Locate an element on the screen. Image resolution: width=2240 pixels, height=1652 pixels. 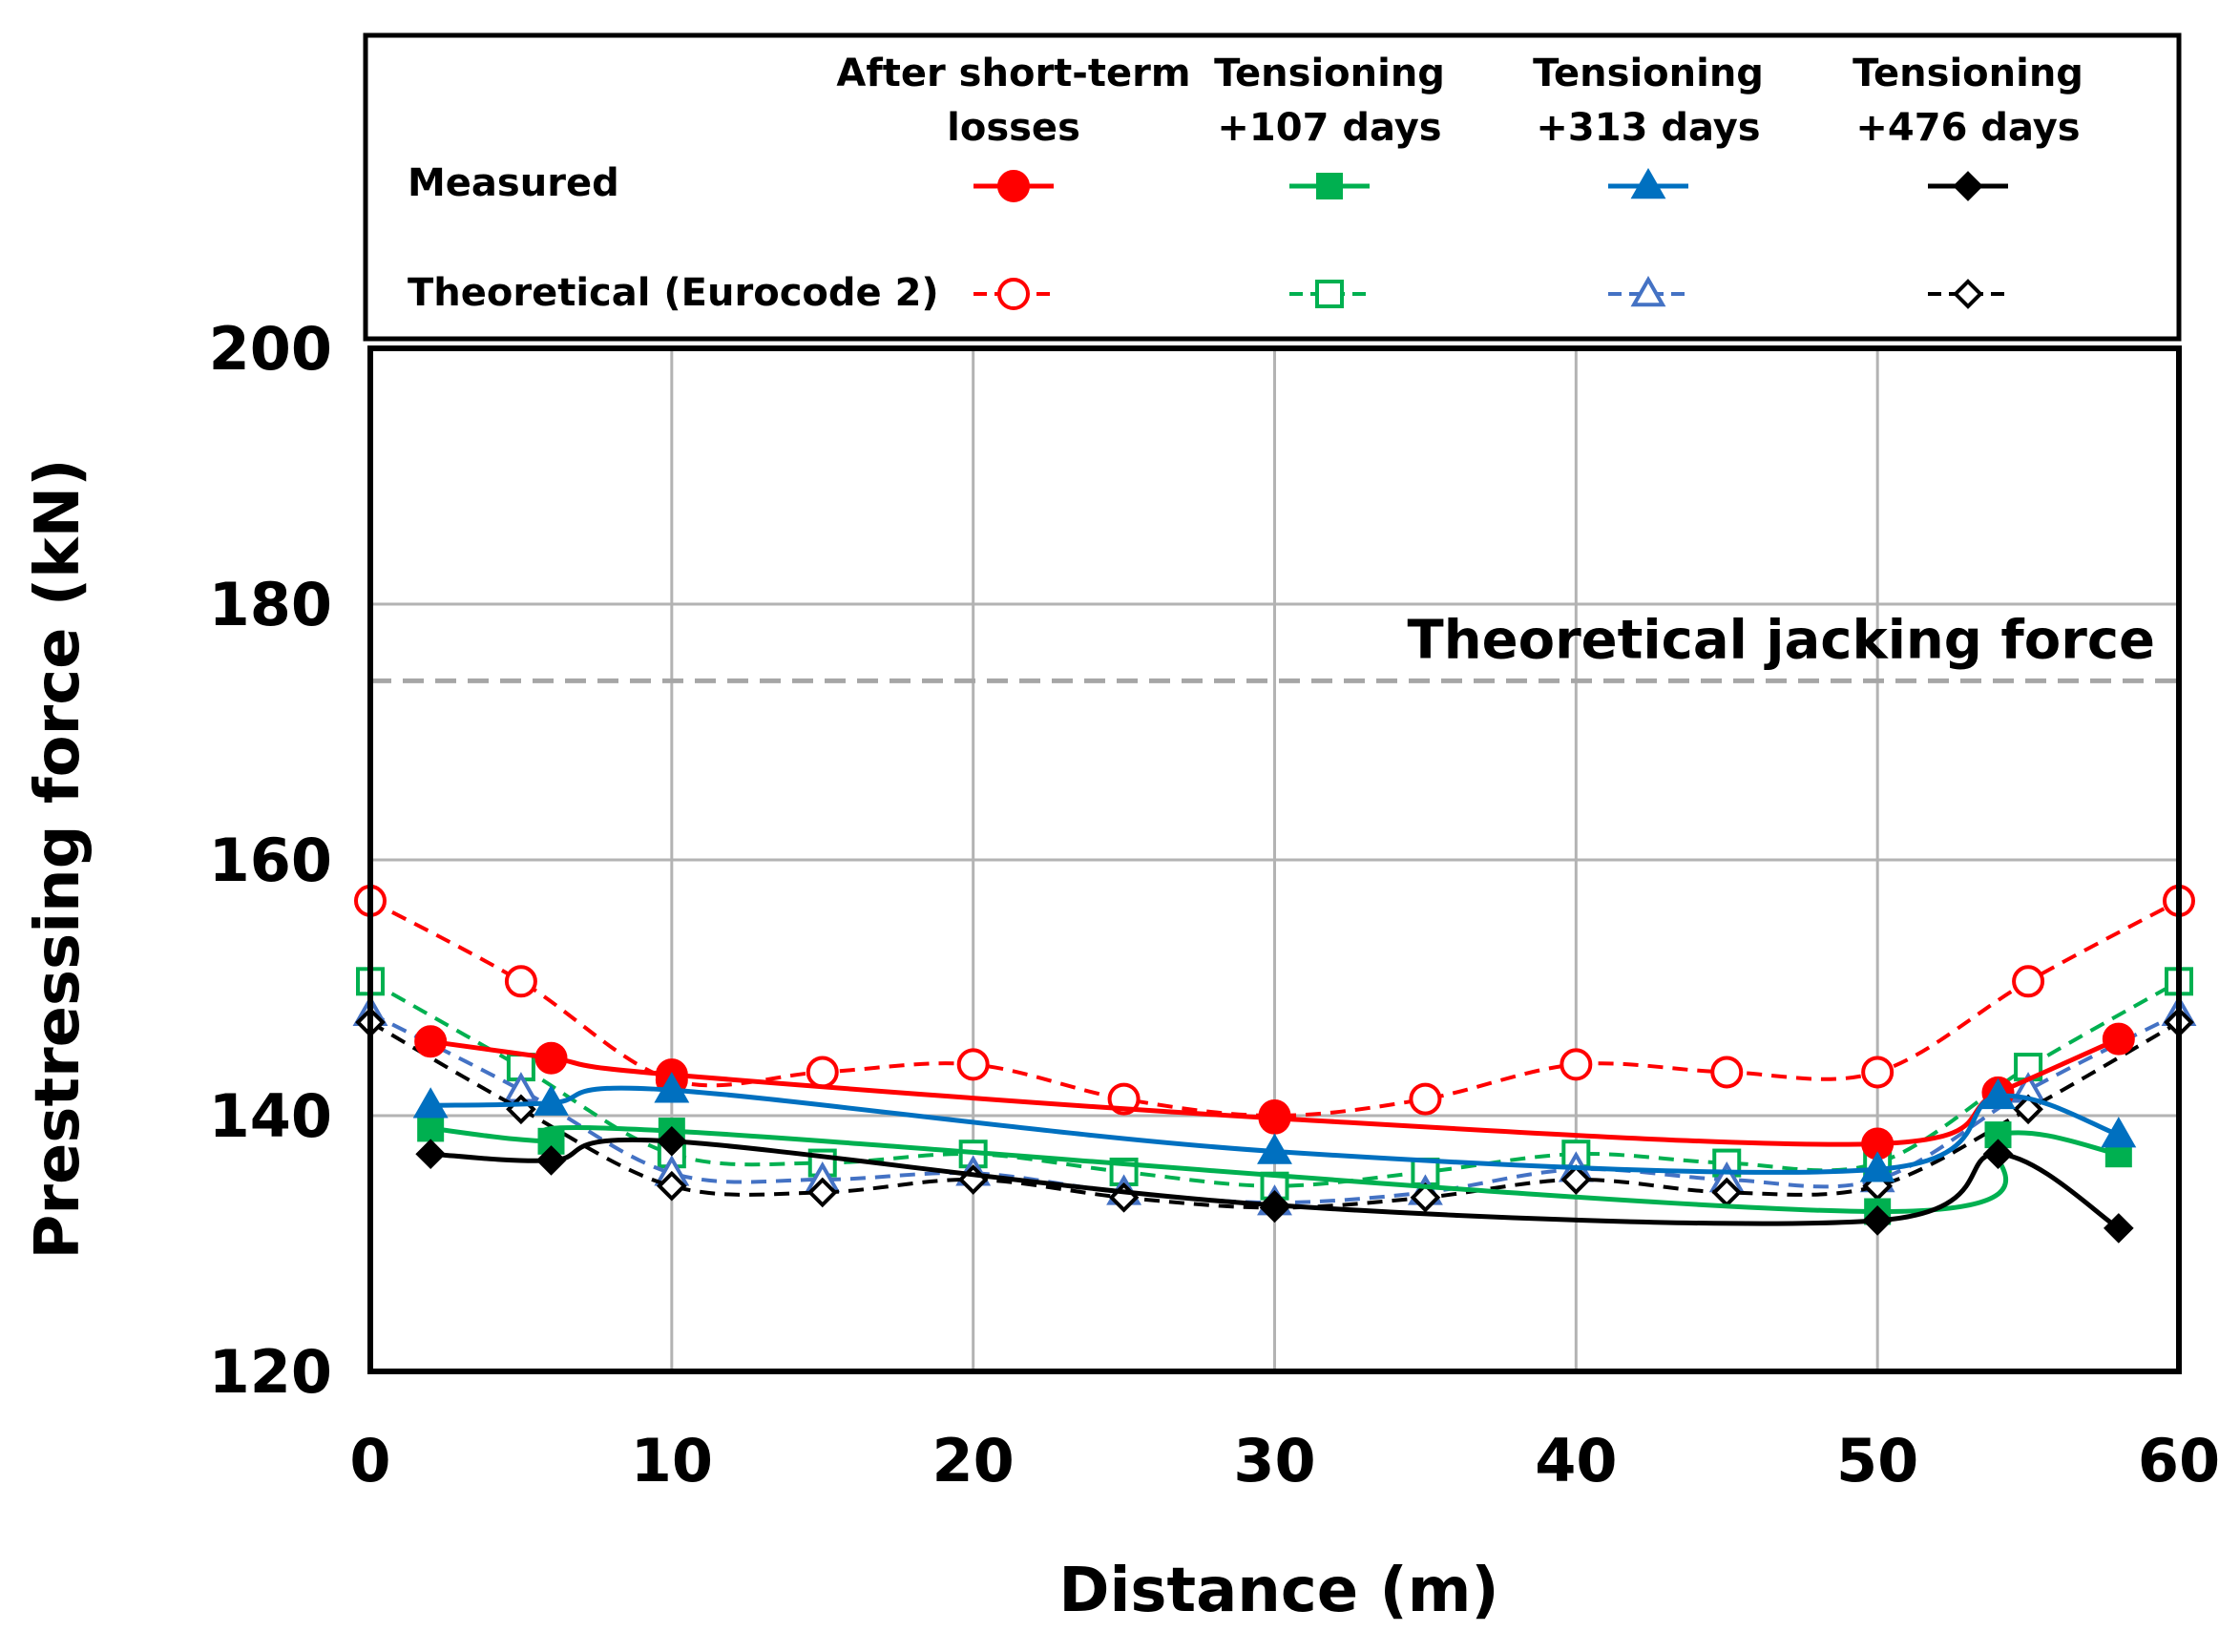
legend-col-4-line1: Tensioning is located at coordinates (1968, 73).